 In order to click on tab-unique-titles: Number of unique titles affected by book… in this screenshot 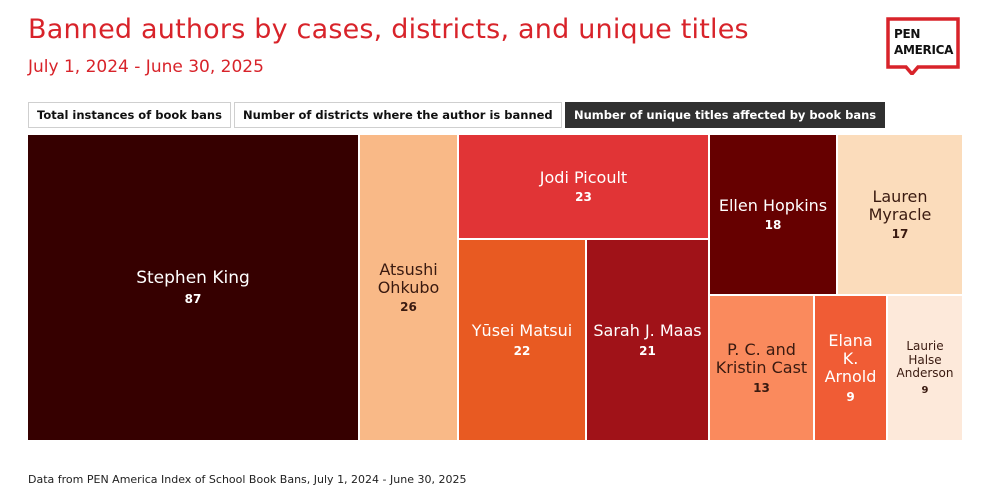, I will do `click(725, 115)`.